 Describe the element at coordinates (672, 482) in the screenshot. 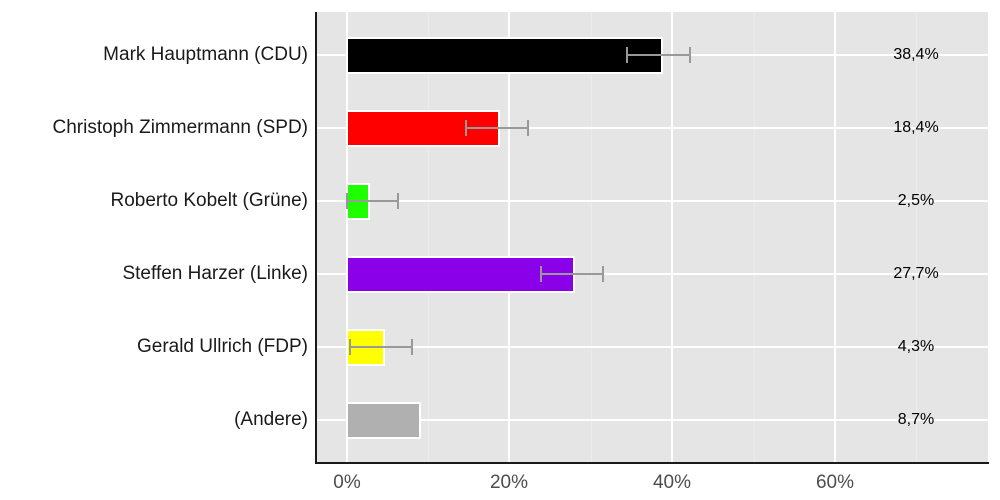

I see `x-tick-label: 40%` at that location.